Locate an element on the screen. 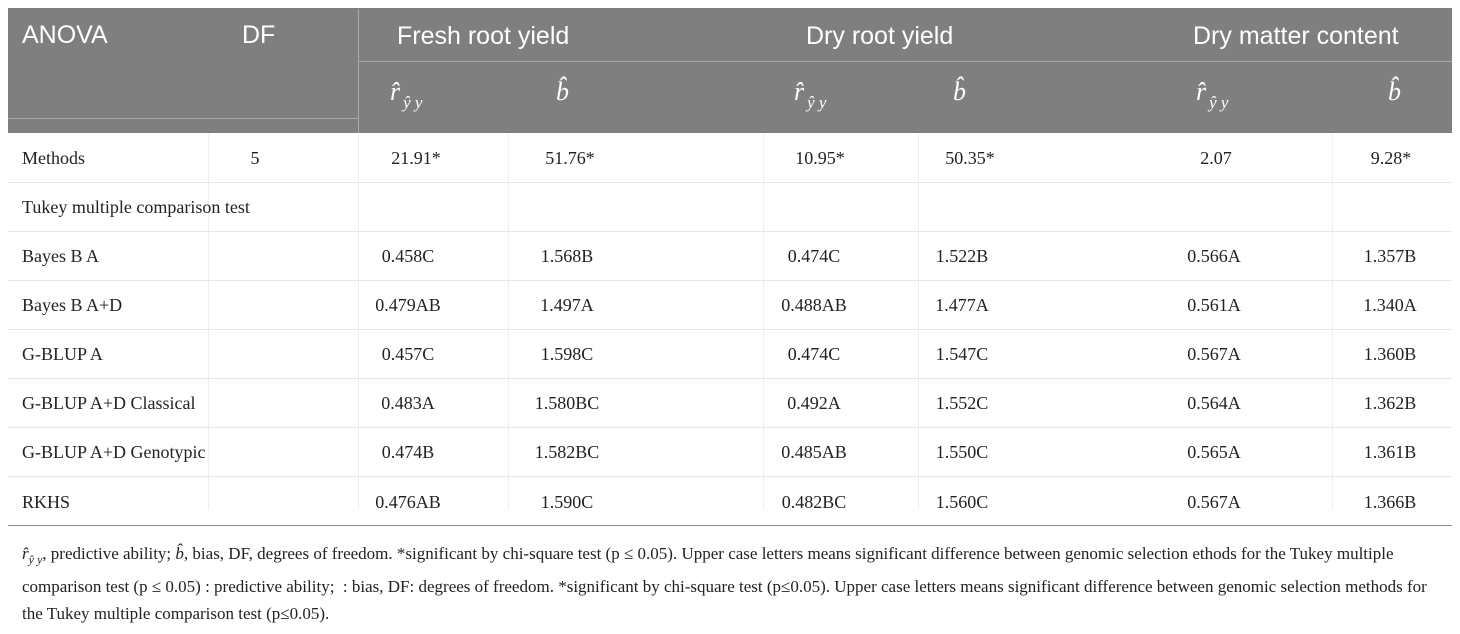  table-top-border is located at coordinates (730, 8).